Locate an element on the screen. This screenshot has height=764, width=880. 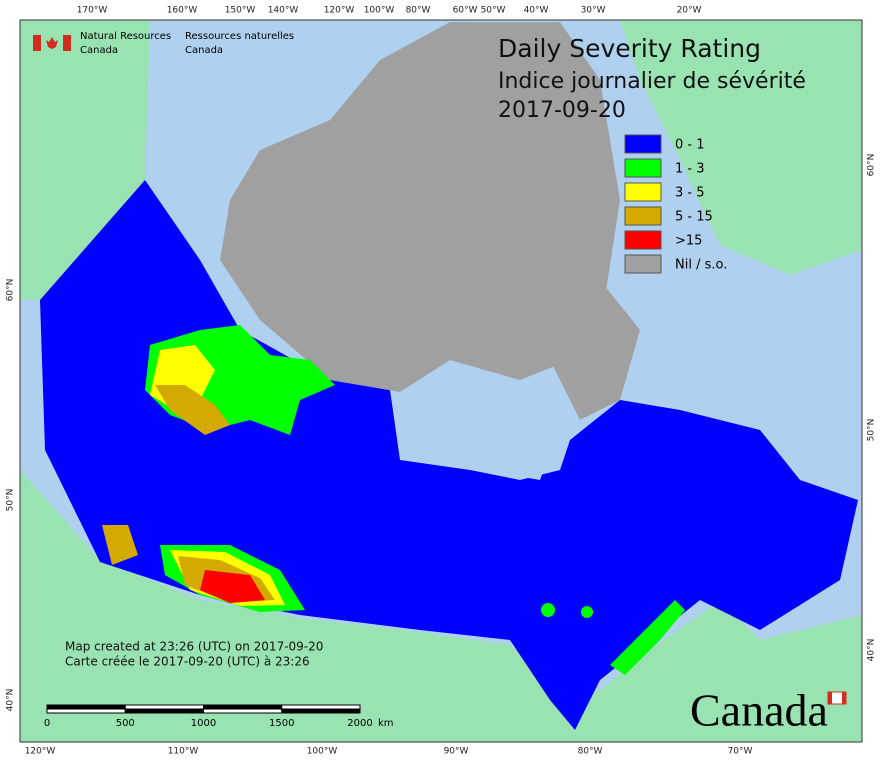
agency: Ressources naturelles is located at coordinates (239, 36).